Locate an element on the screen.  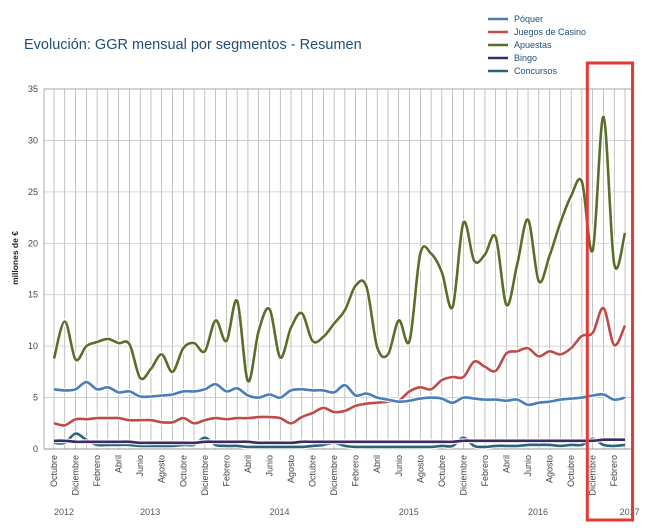
y-tick-label: 15 is located at coordinates (33, 295).